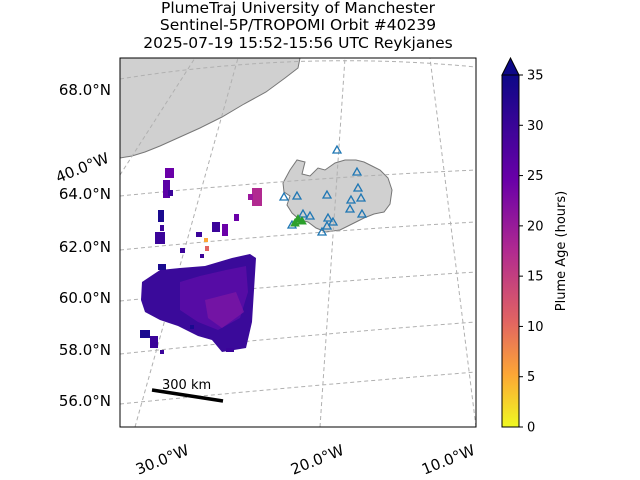  What do you see at coordinates (85, 298) in the screenshot?
I see `lat-label-60: 60.0°N` at bounding box center [85, 298].